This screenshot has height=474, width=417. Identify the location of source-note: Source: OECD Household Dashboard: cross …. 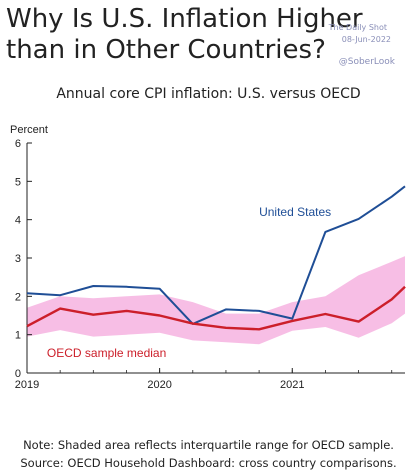
(208, 463).